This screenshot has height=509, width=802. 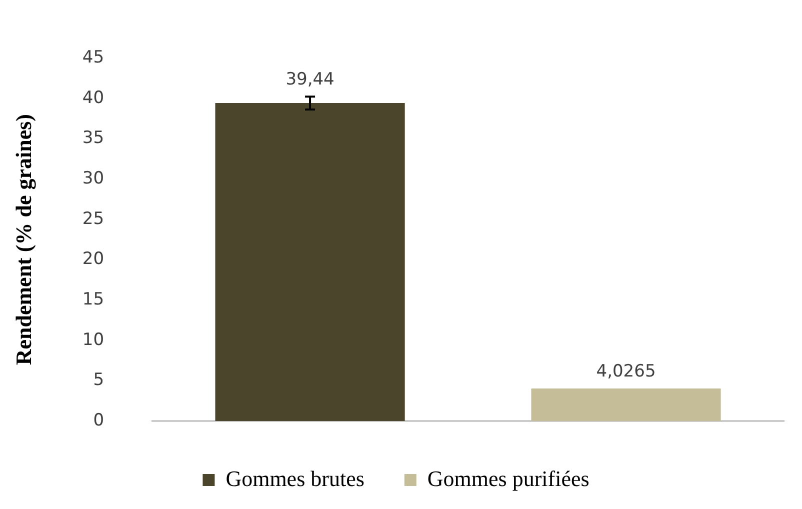 What do you see at coordinates (93, 299) in the screenshot?
I see `y-tick-label: 15` at bounding box center [93, 299].